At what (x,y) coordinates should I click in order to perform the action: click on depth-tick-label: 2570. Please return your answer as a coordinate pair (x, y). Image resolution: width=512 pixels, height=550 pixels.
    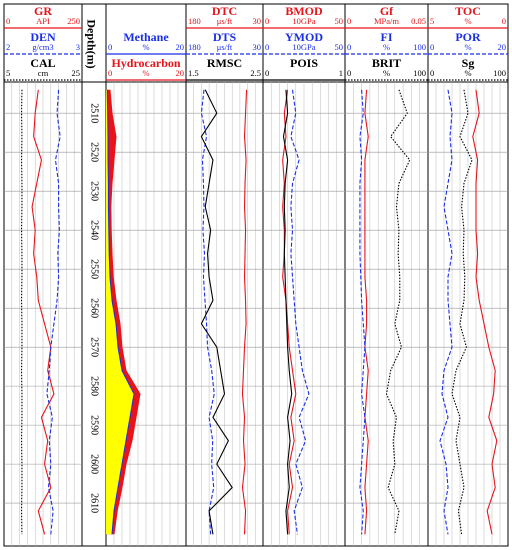
    Looking at the image, I should click on (94, 347).